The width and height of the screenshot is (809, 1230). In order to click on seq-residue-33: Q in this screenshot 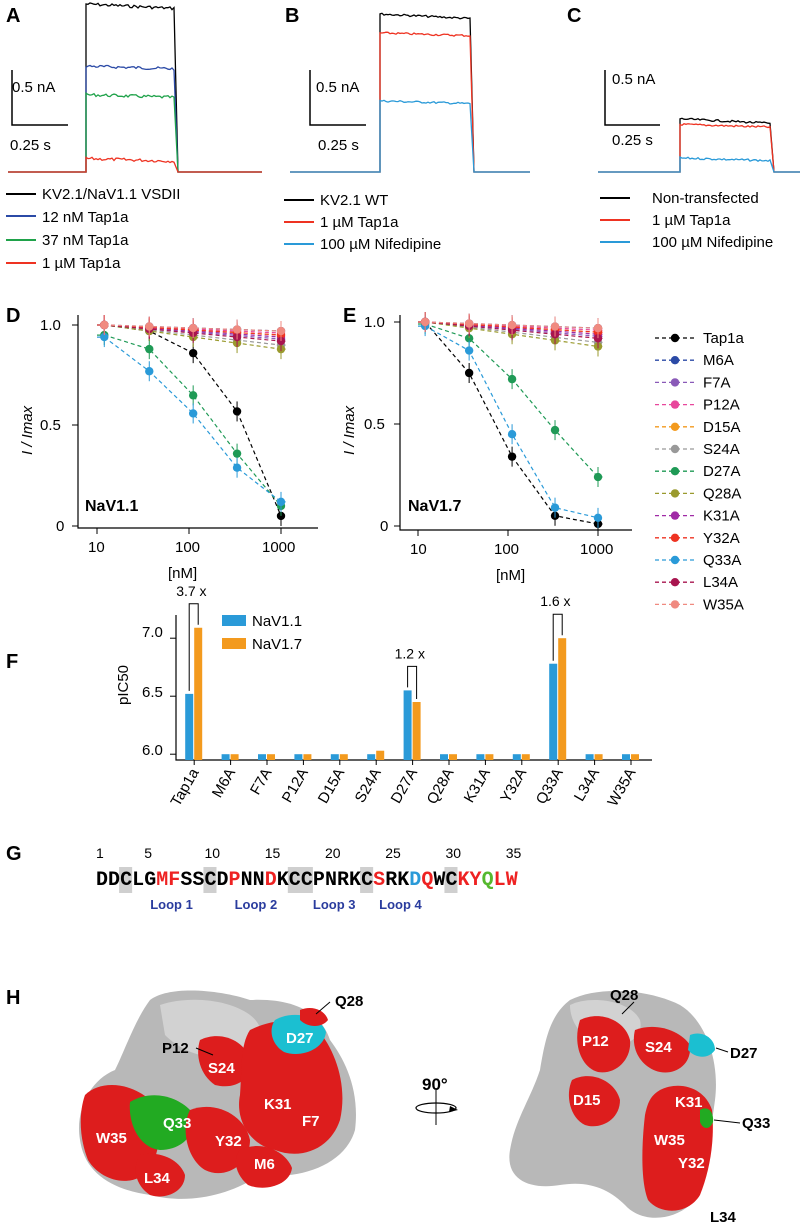, I will do `click(488, 880)`.